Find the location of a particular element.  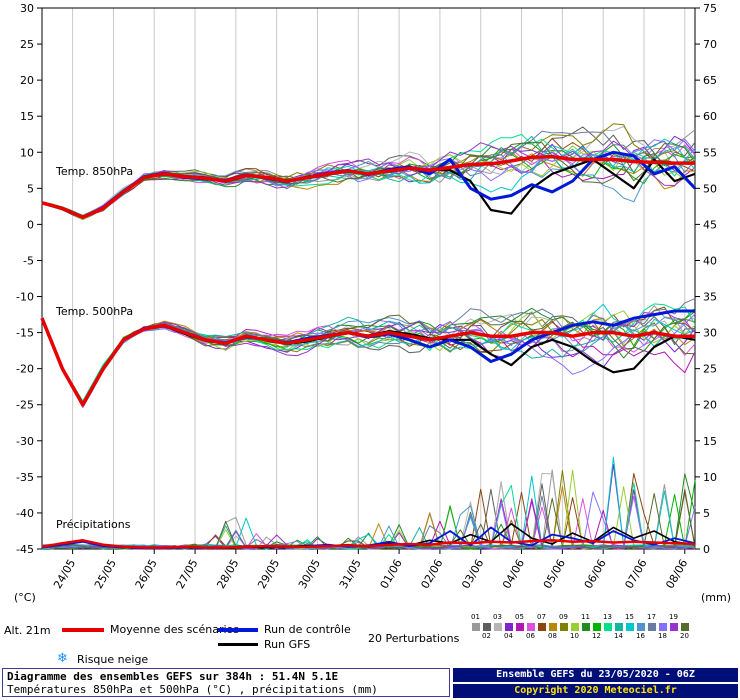

run-info: Ensemble GEFS du 23/05/2020 - 06Z is located at coordinates (595, 675).